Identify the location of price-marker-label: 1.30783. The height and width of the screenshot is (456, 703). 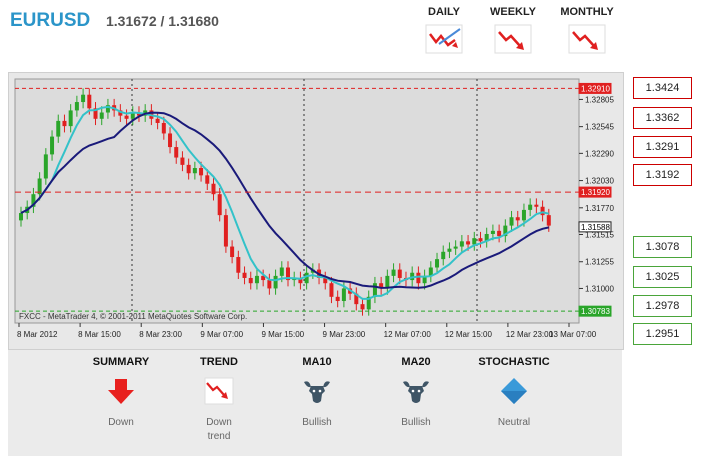
(595, 311).